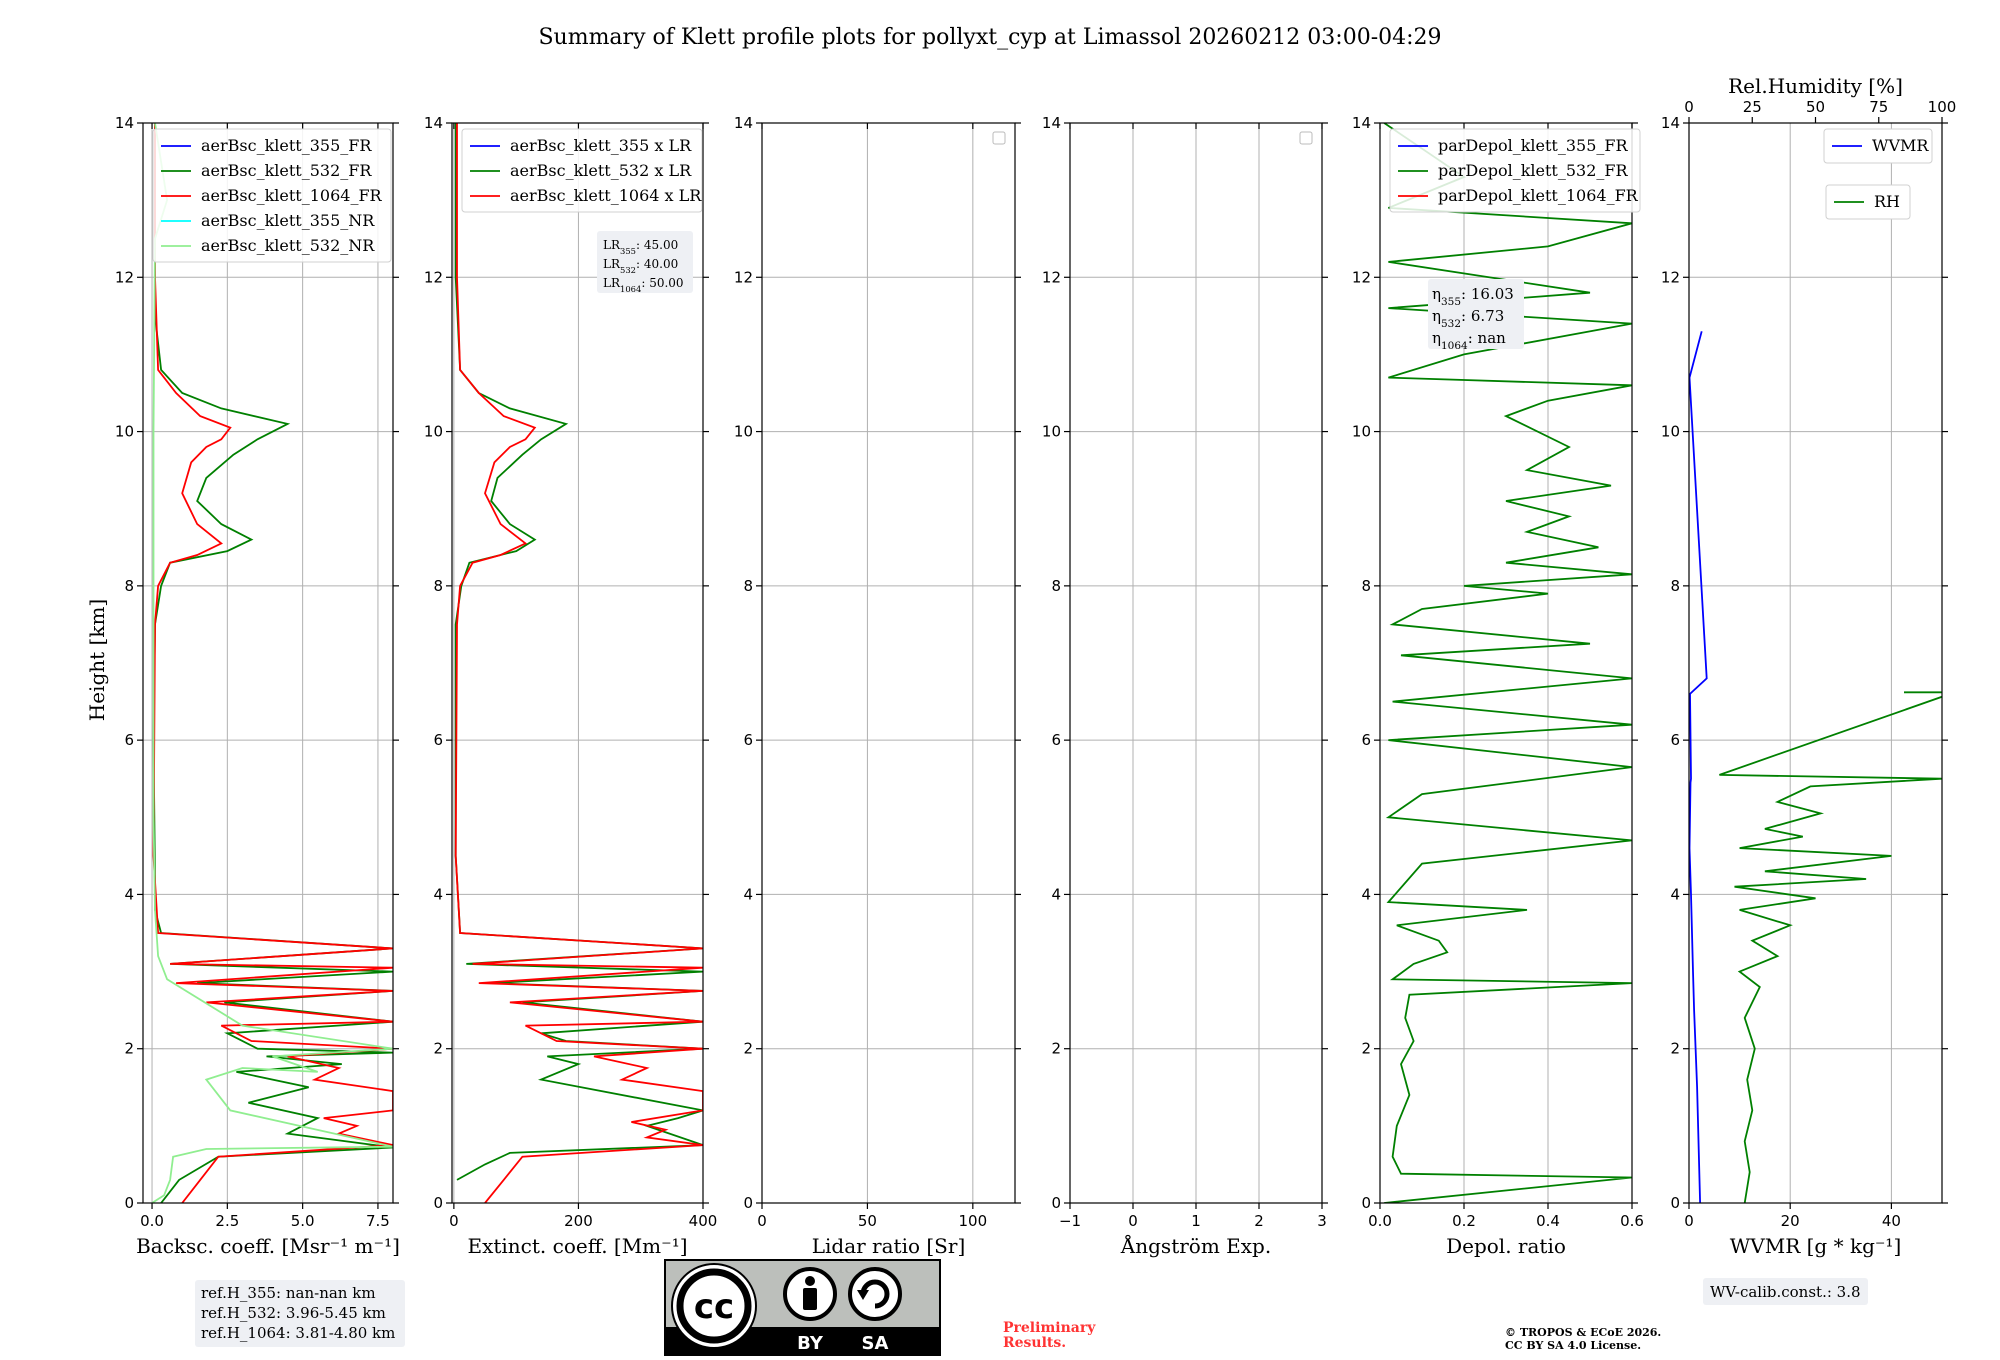  I want to click on bsc-legend, so click(272, 195).